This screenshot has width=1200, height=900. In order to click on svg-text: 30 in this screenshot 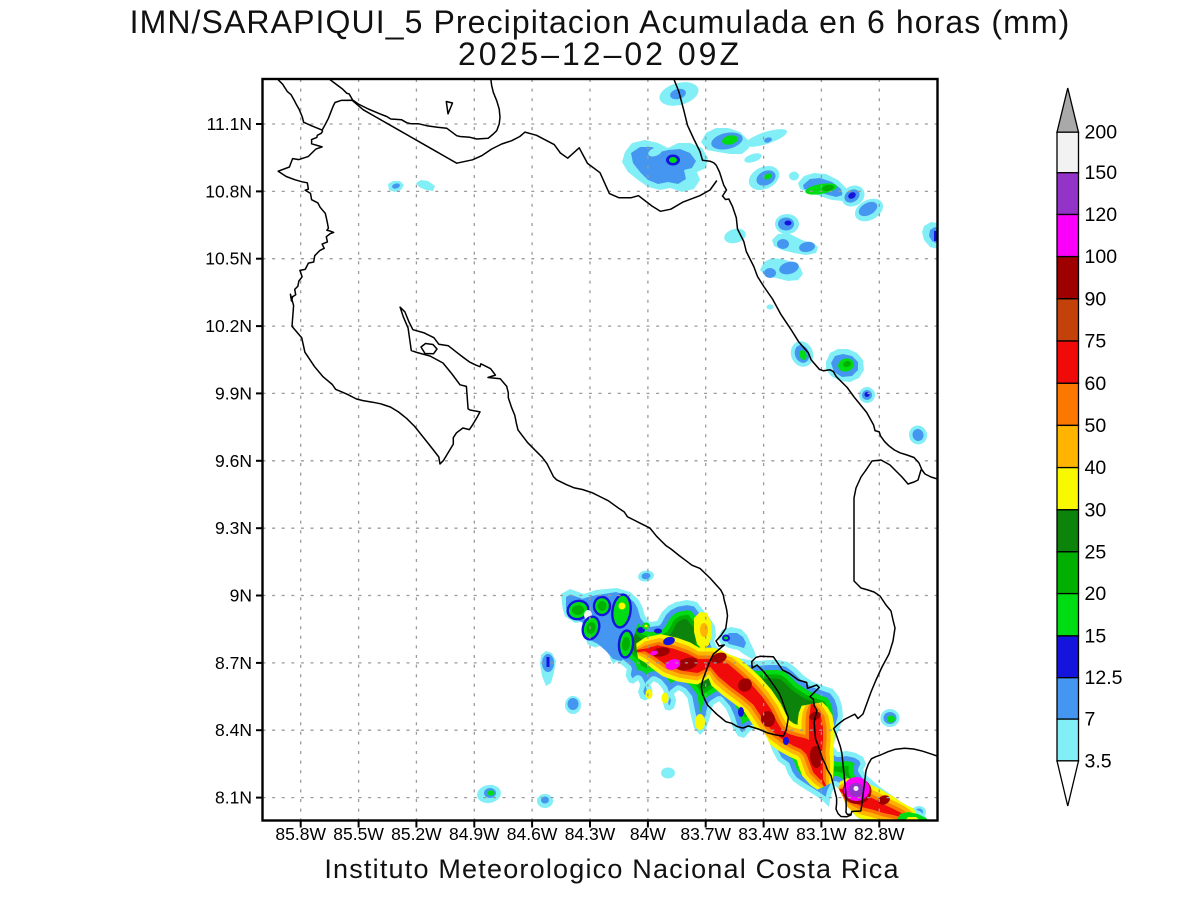, I will do `click(1096, 510)`.